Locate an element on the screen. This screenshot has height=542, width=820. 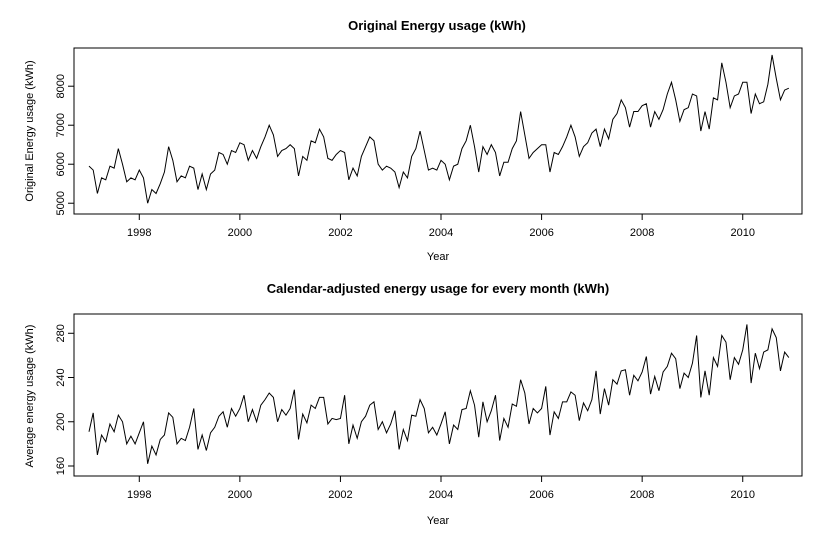
y-axis-original: 5000 6000 7000 8000 is located at coordinates (64, 144).